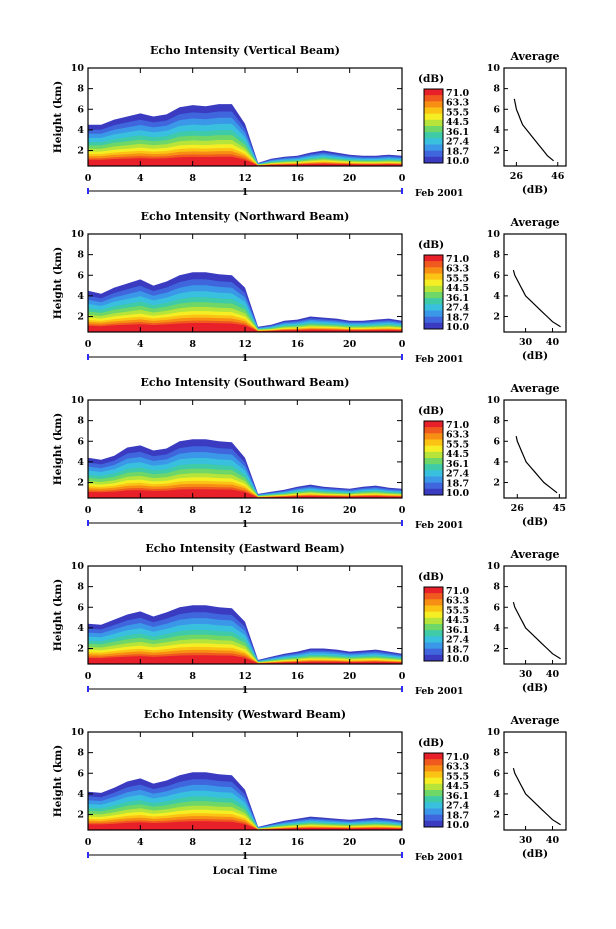 This screenshot has height=929, width=616. What do you see at coordinates (245, 634) in the screenshot?
I see `echo-field` at bounding box center [245, 634].